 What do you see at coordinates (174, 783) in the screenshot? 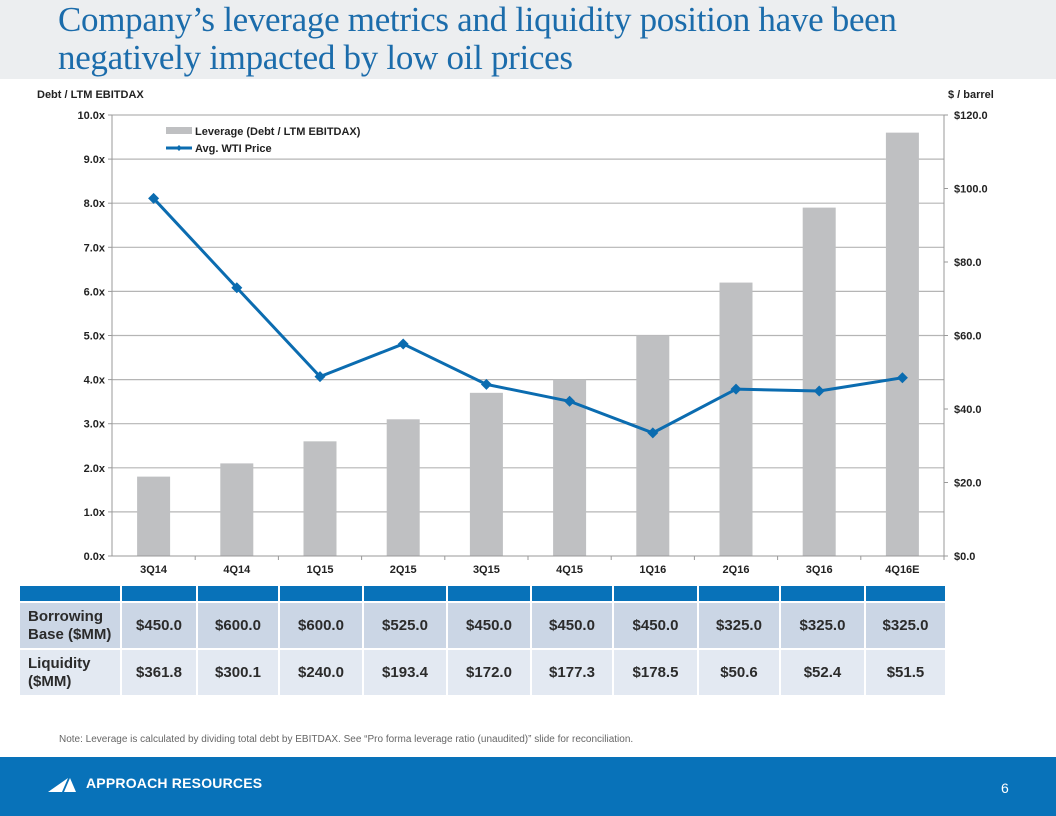
I see `brand-name: APPROACH RESOURCES` at bounding box center [174, 783].